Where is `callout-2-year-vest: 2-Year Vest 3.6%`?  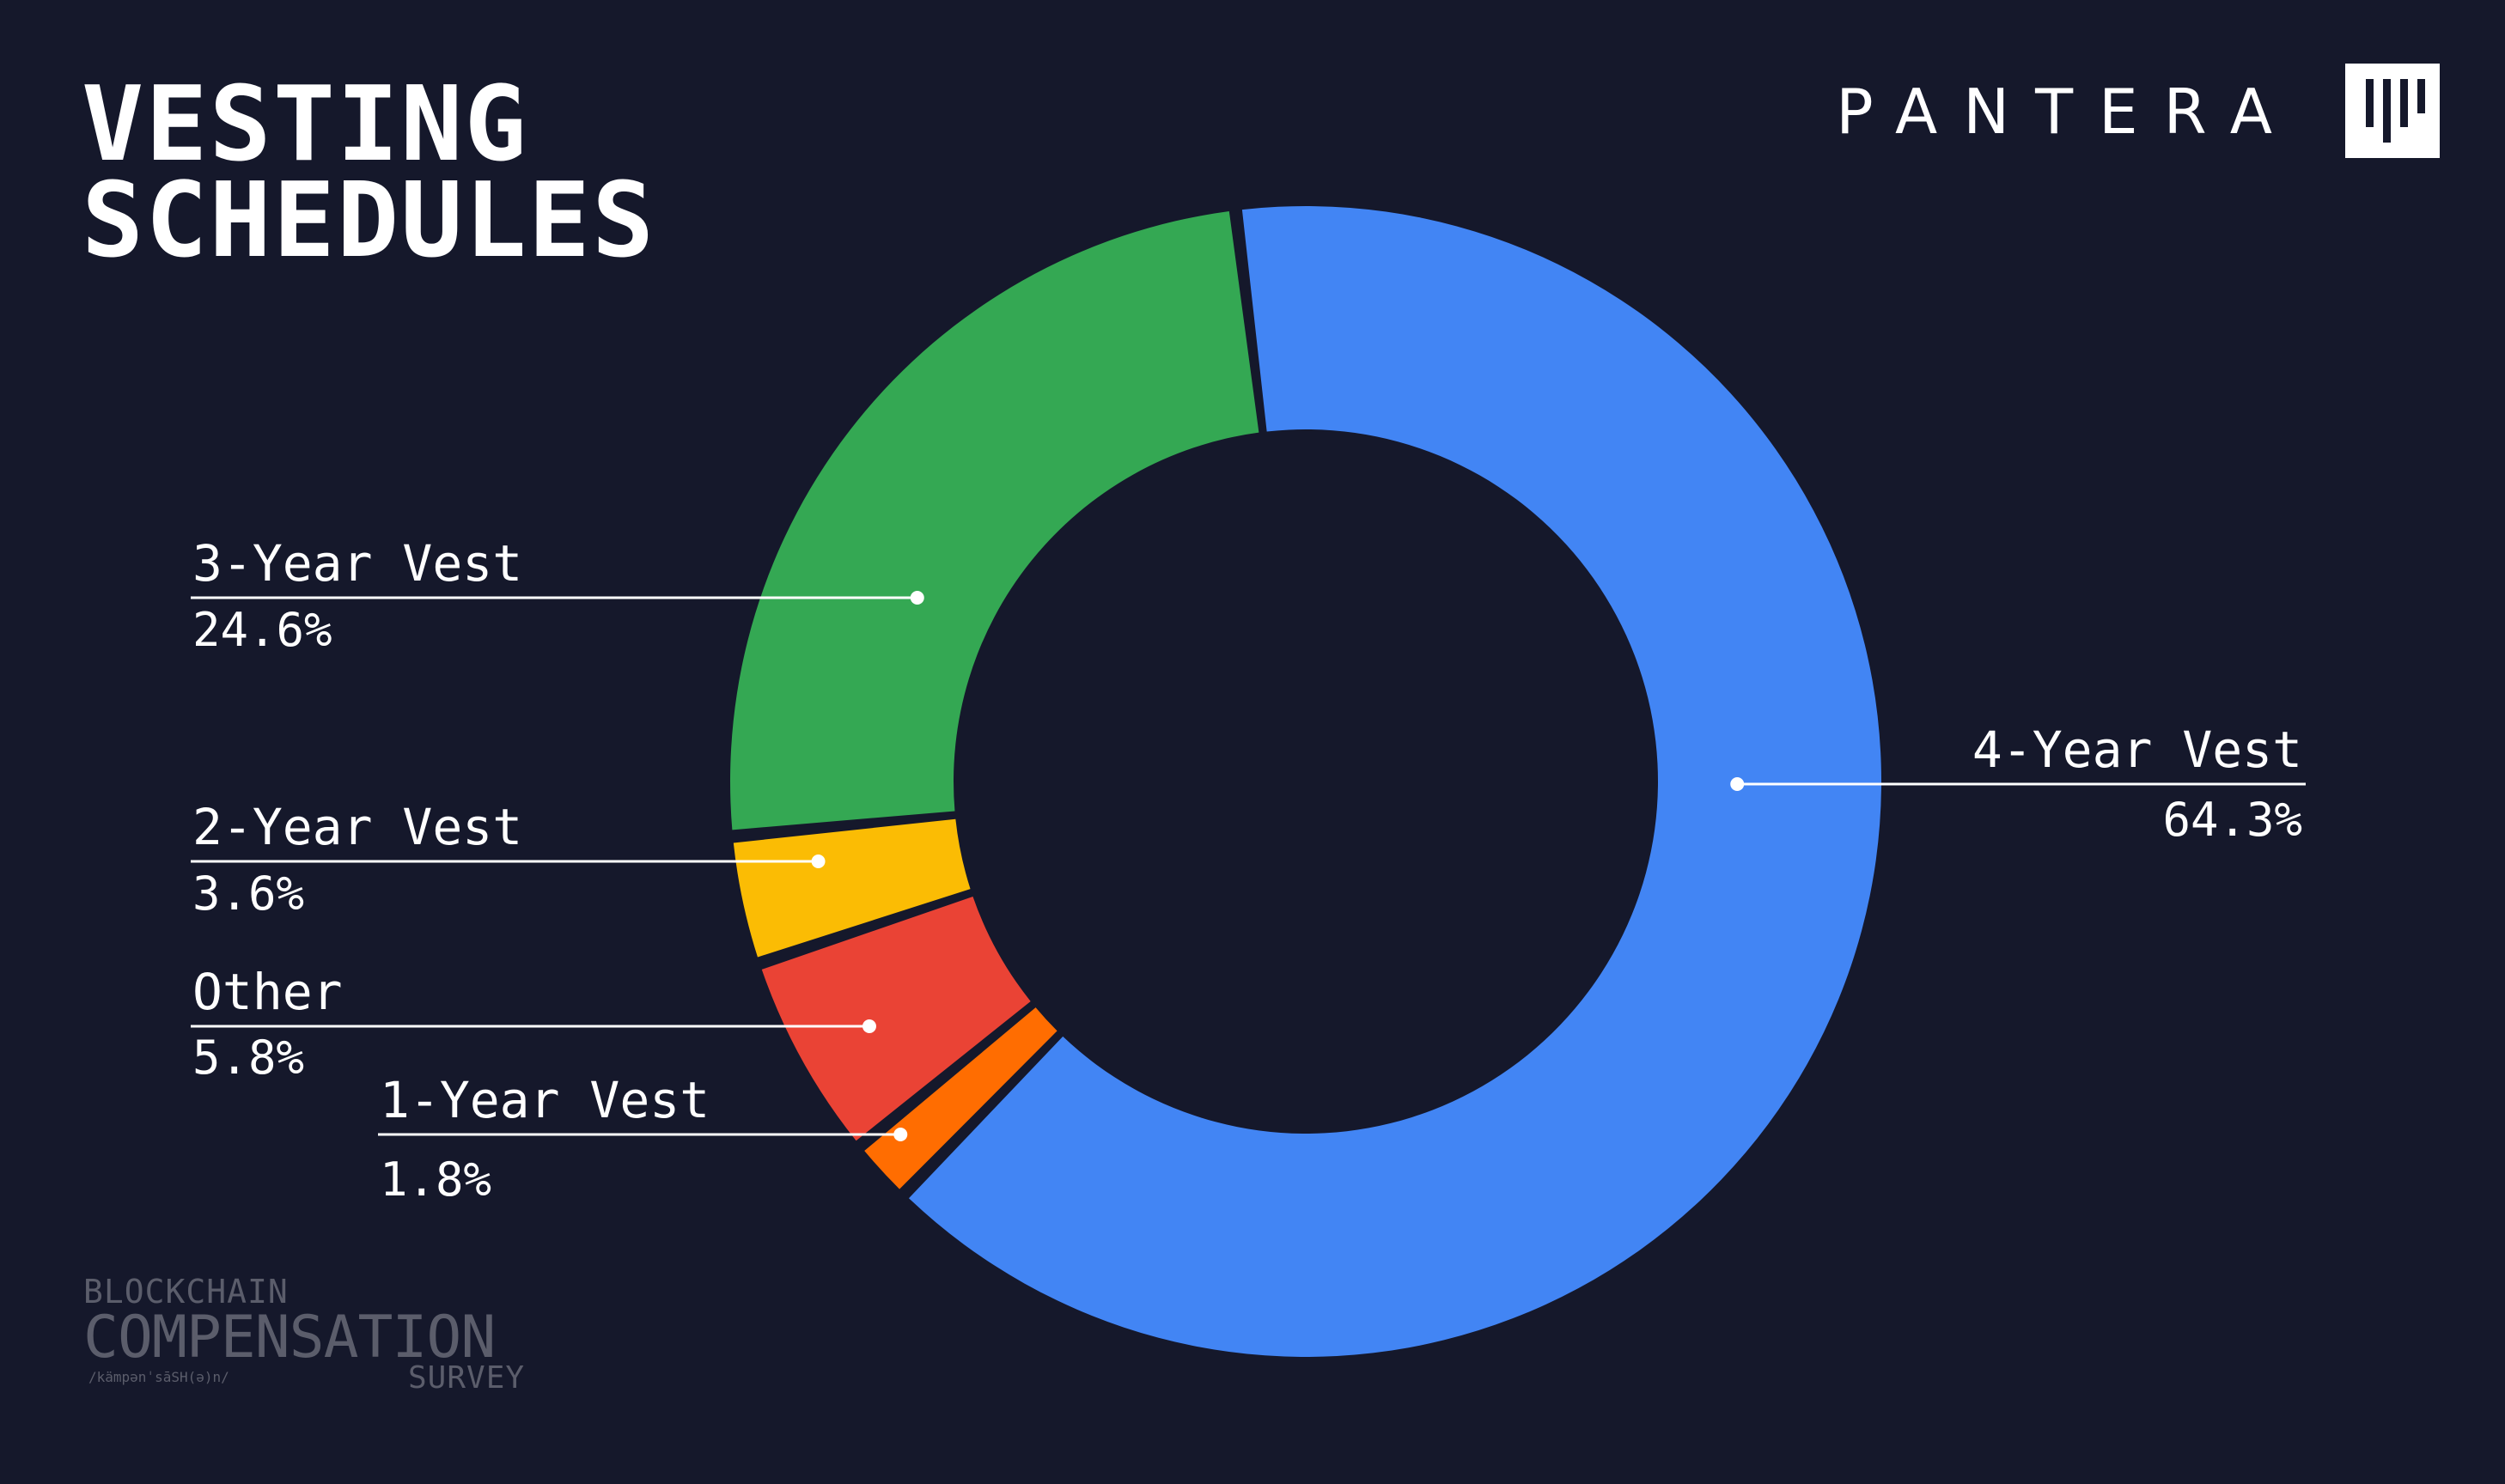 callout-2-year-vest: 2-Year Vest 3.6% is located at coordinates (508, 860).